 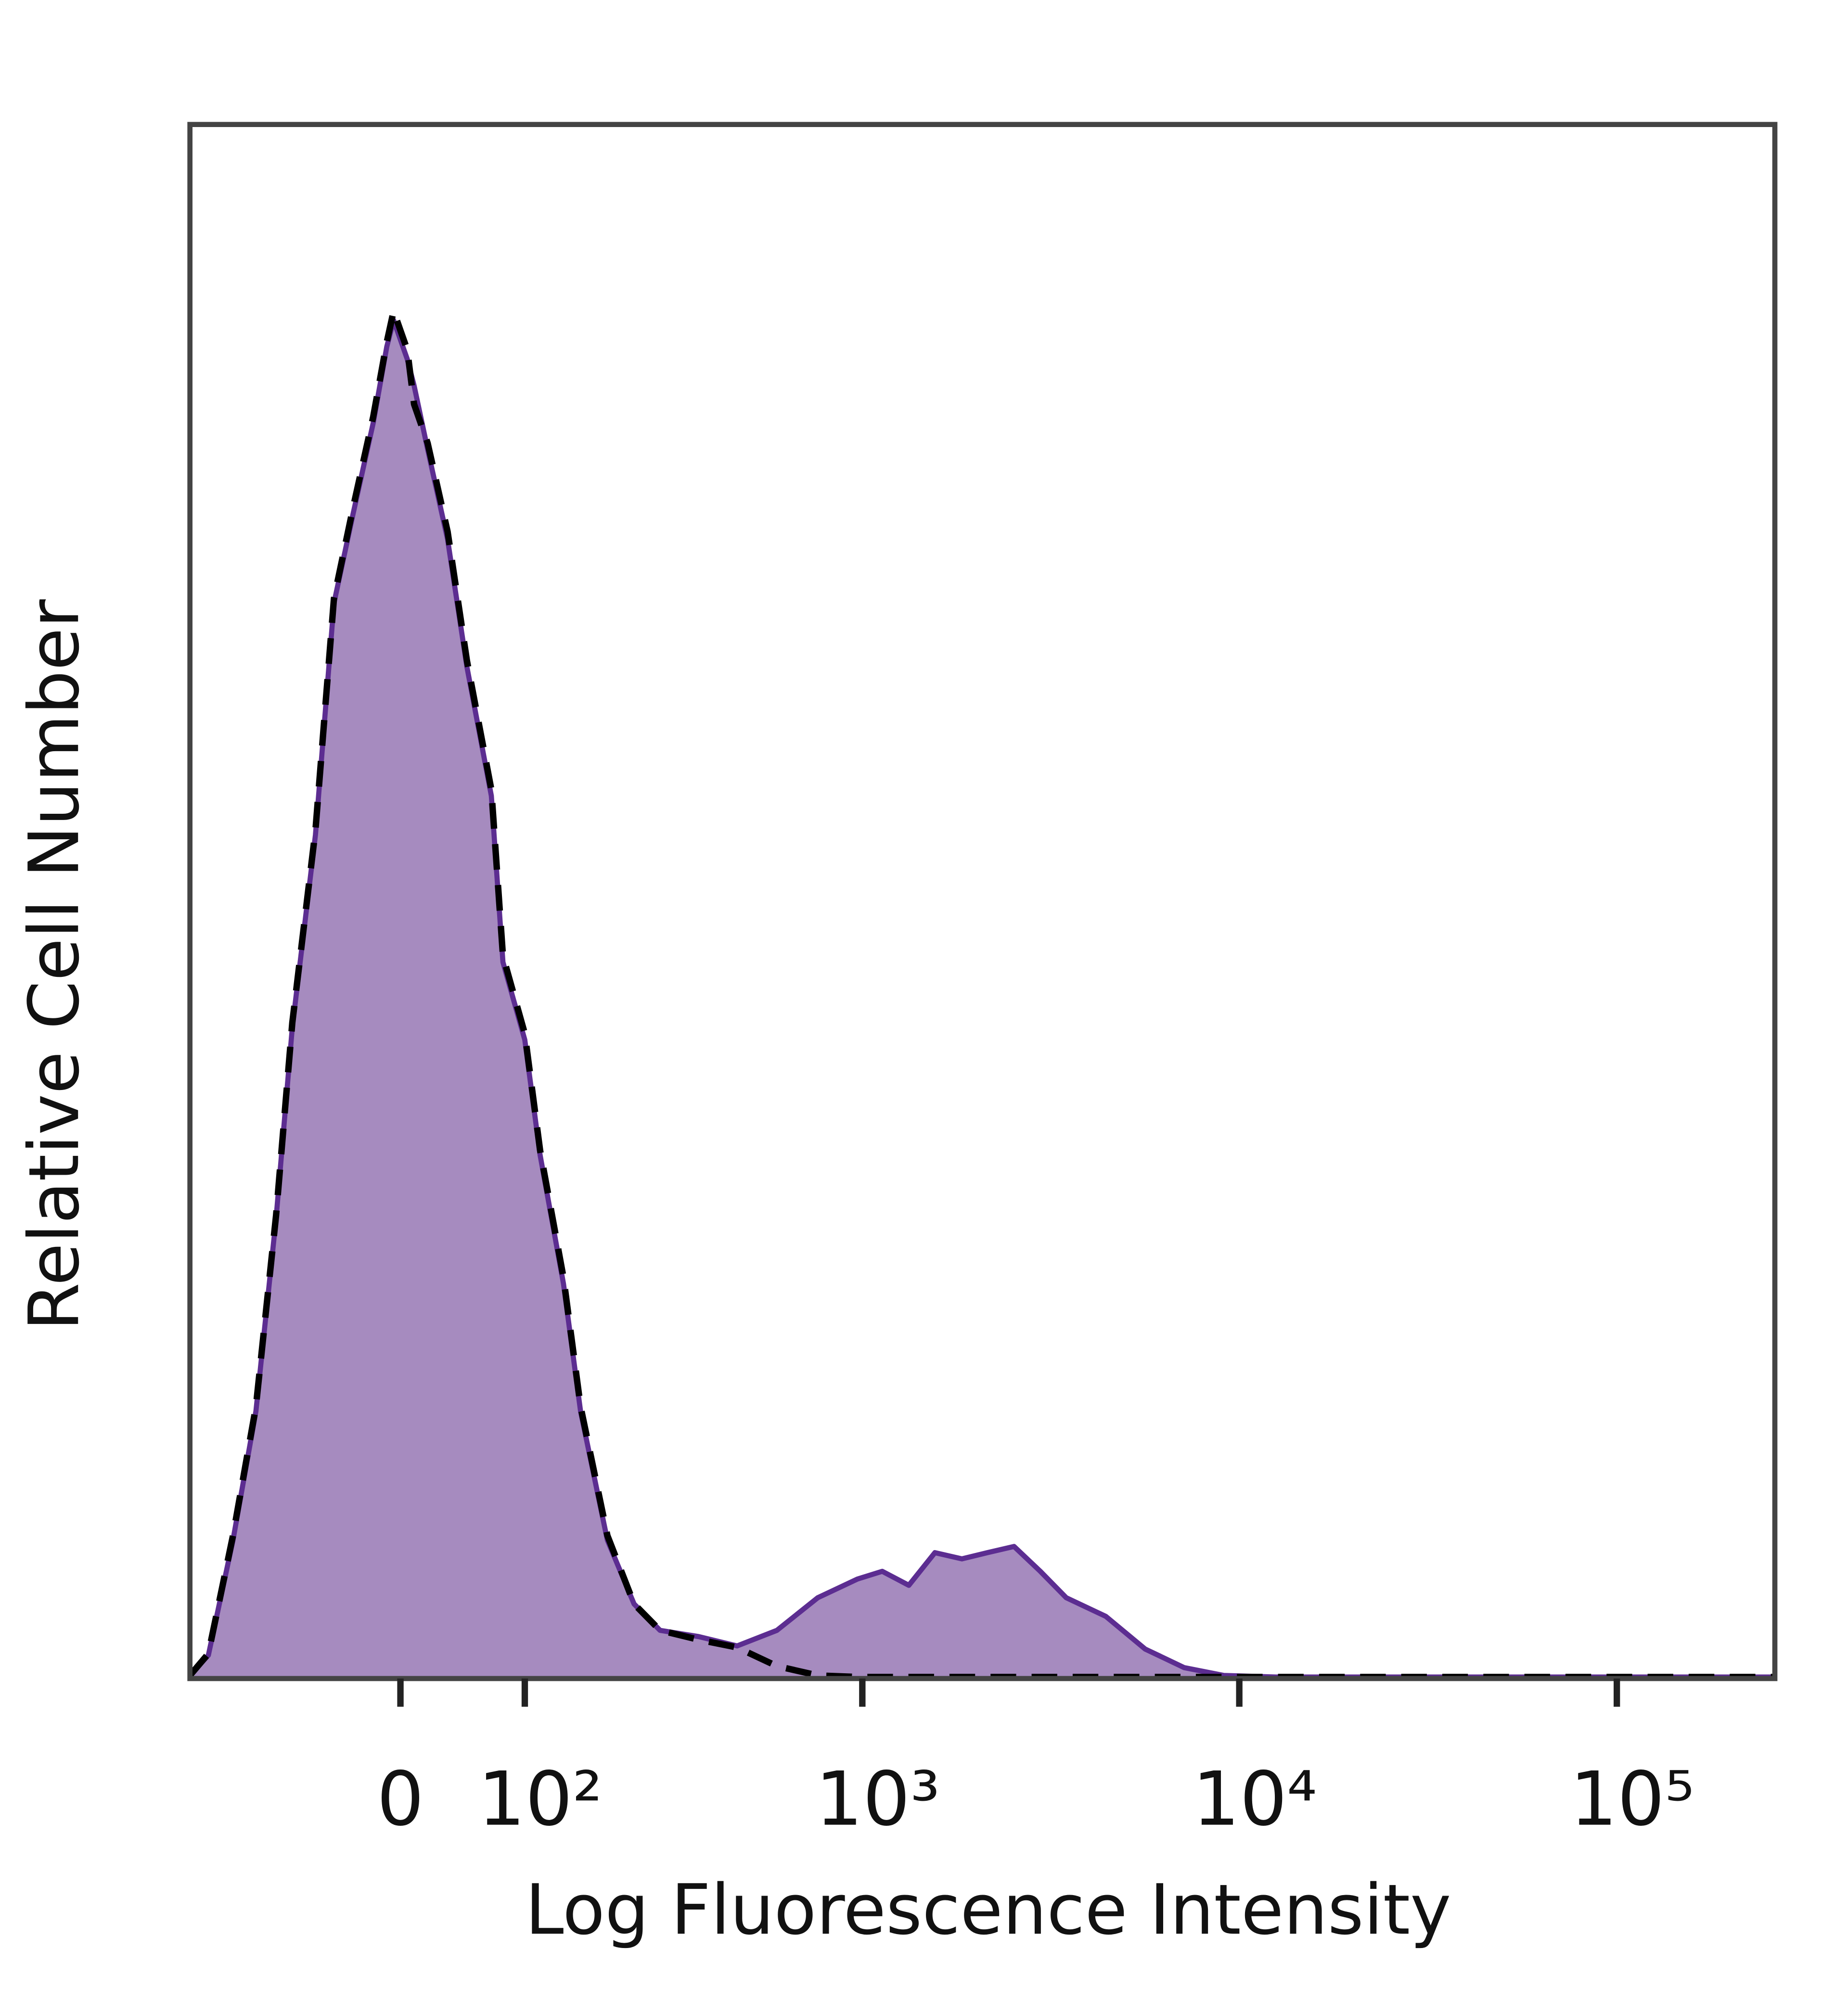 I want to click on x-tick-label: 10³, so click(x=877, y=1799).